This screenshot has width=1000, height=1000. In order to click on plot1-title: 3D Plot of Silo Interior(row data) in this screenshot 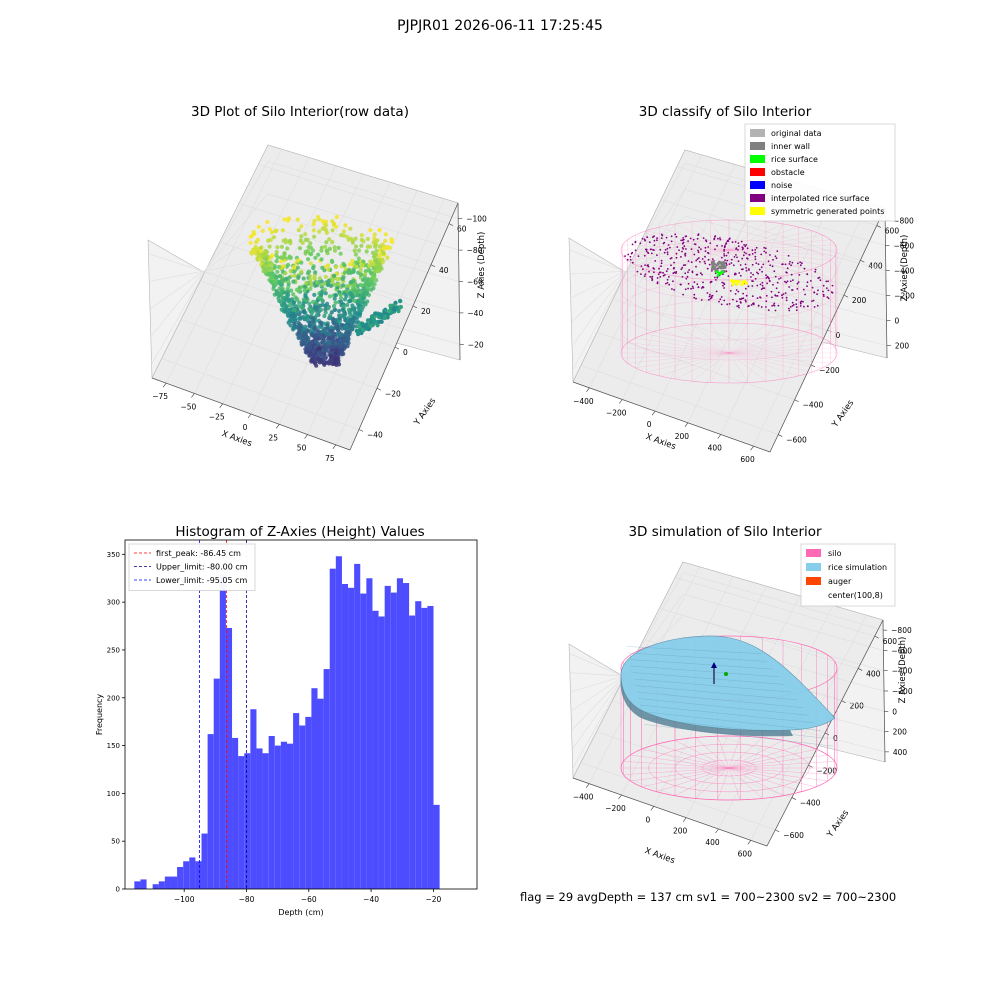, I will do `click(300, 112)`.